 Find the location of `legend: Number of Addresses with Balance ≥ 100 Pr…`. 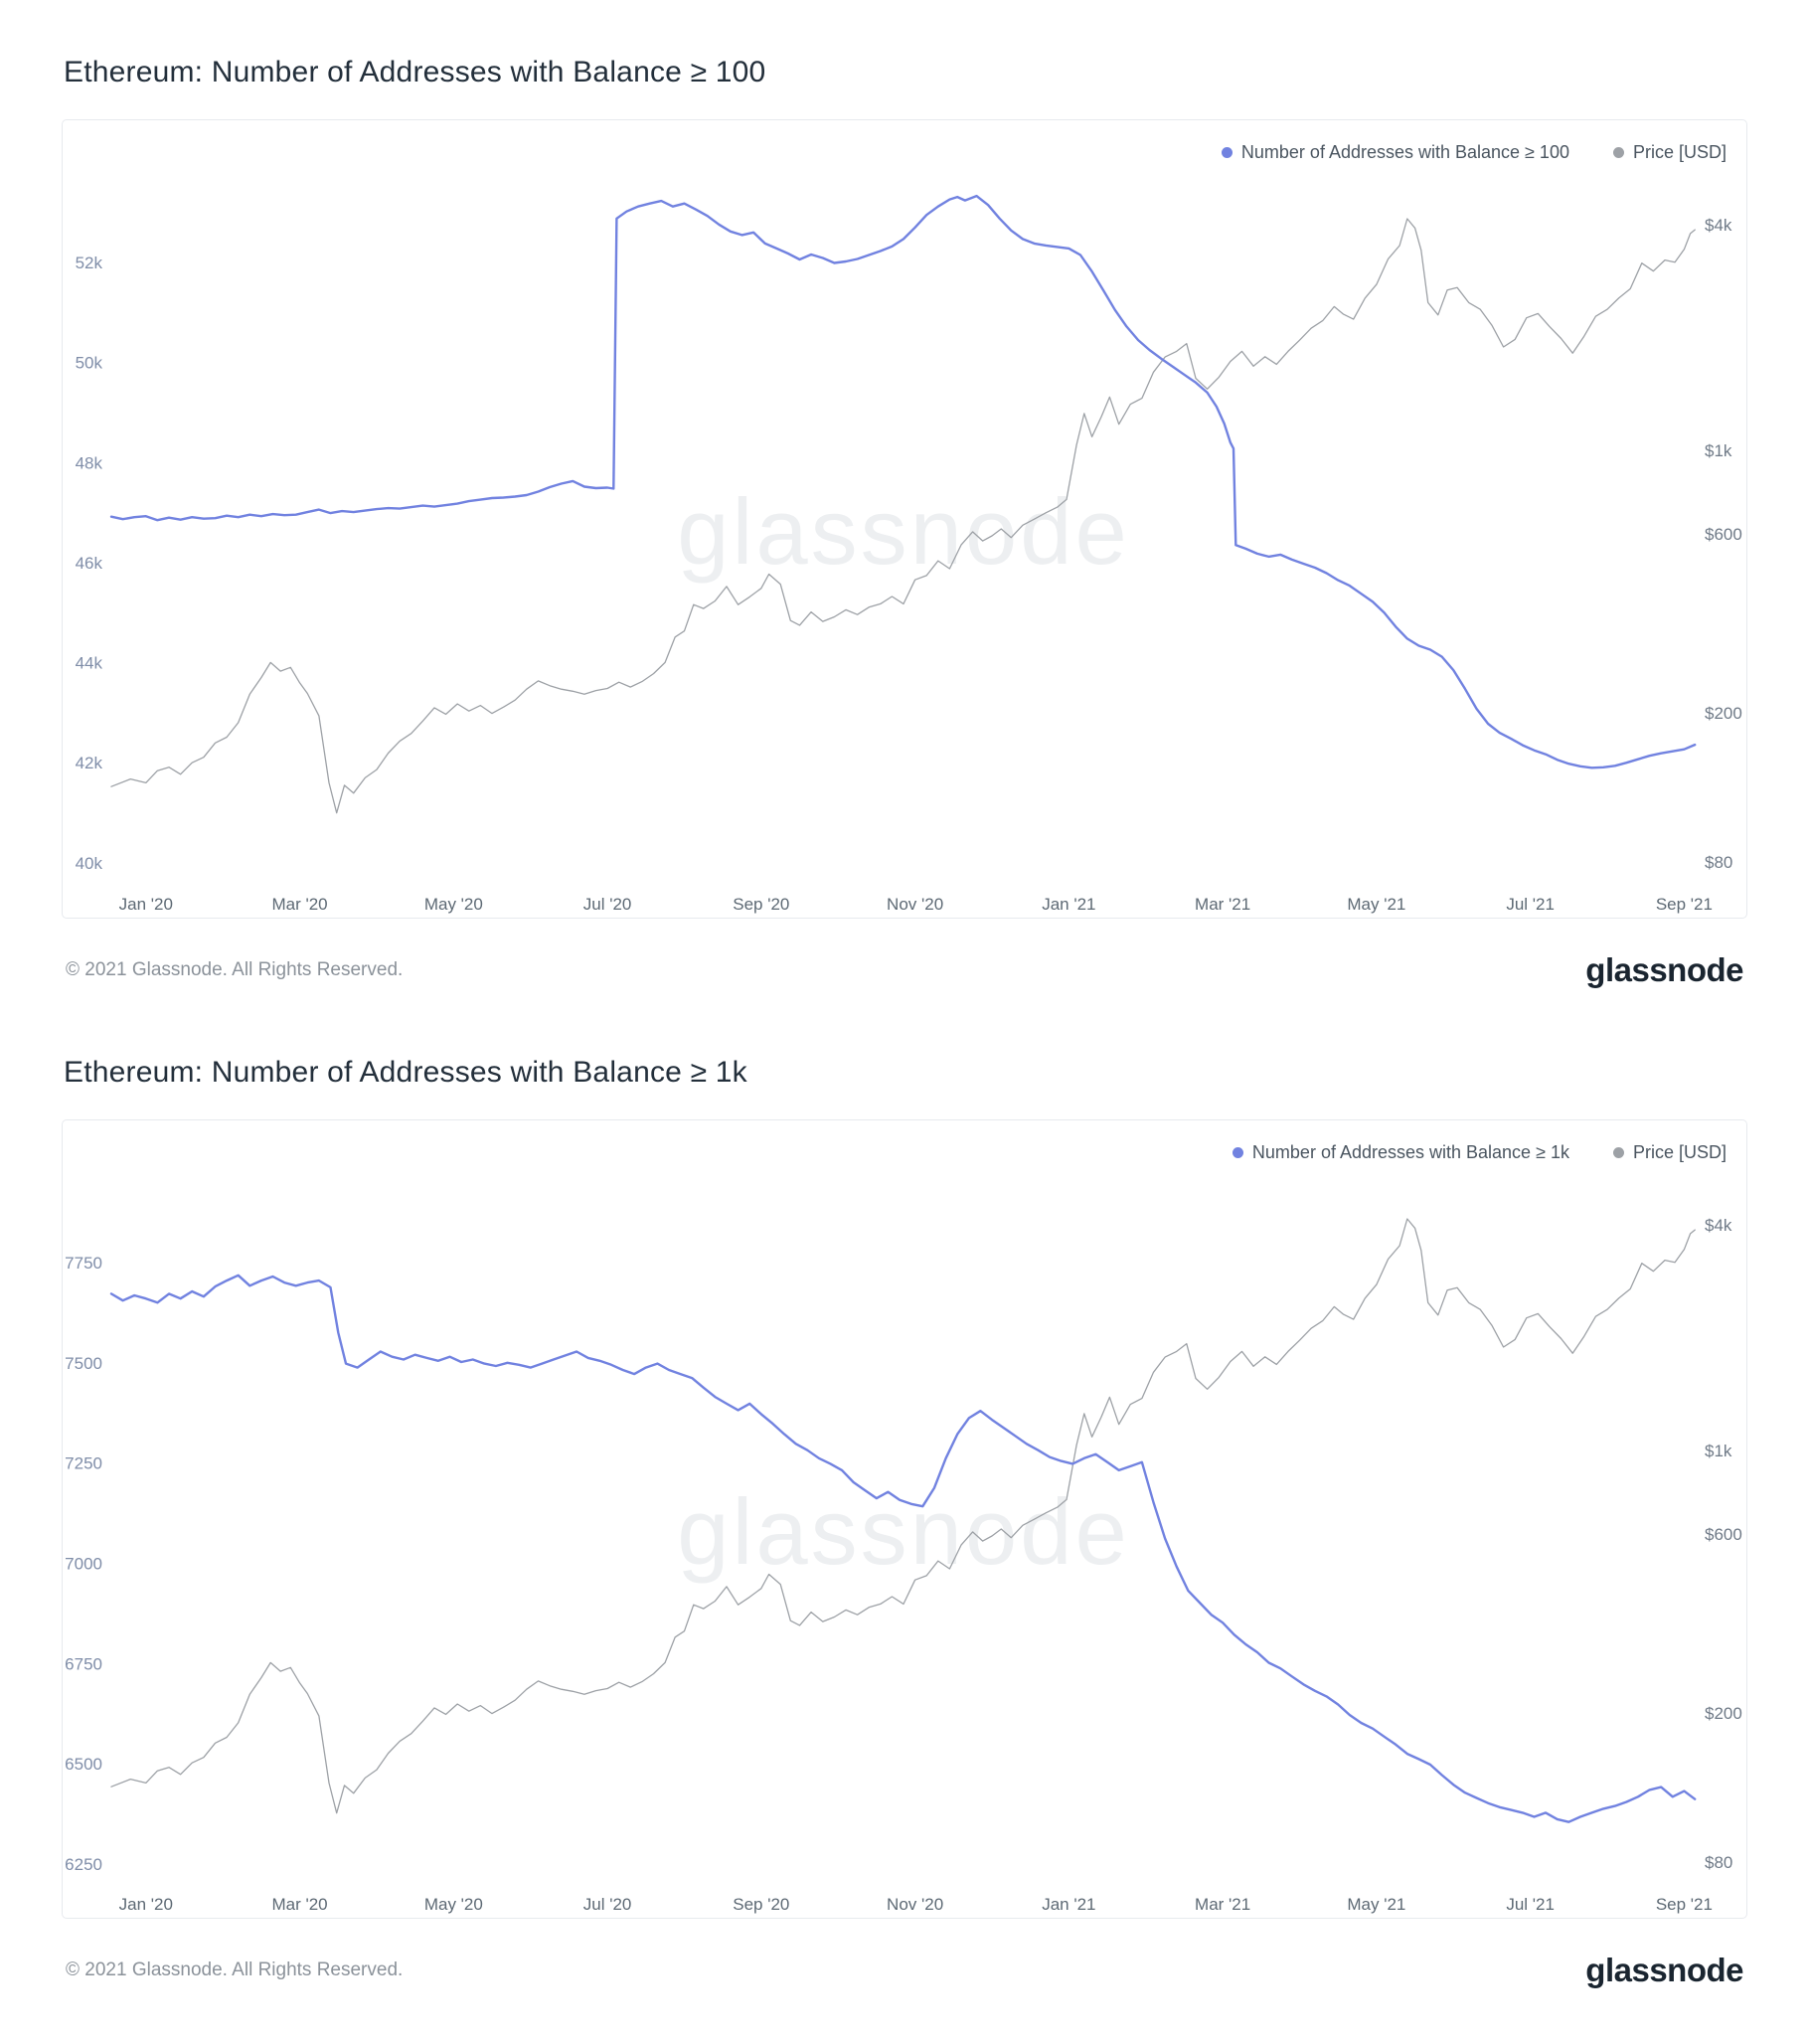

legend: Number of Addresses with Balance ≥ 100 Pr… is located at coordinates (905, 143).